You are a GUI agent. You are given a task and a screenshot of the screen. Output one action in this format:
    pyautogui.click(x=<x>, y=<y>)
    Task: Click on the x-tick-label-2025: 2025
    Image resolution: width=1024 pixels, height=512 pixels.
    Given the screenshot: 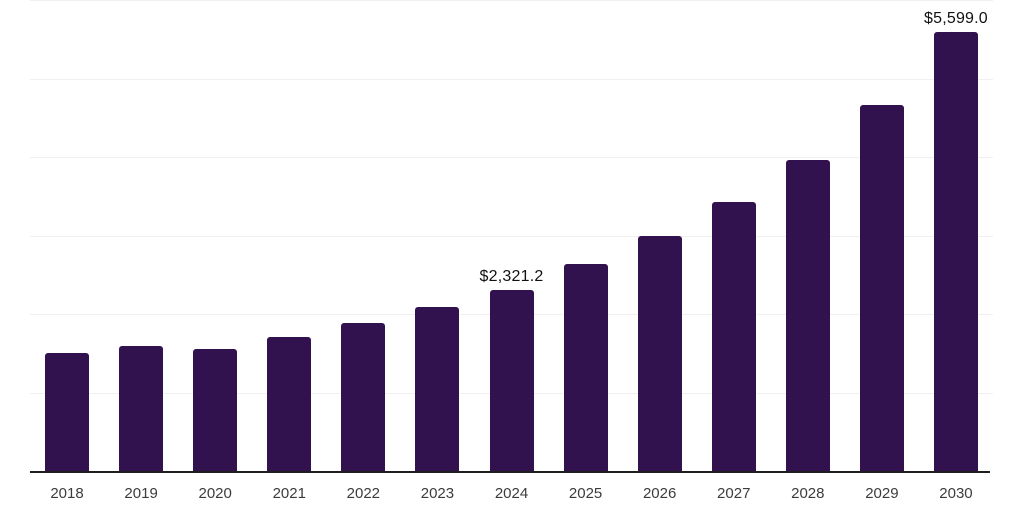 What is the action you would take?
    pyautogui.click(x=585, y=493)
    